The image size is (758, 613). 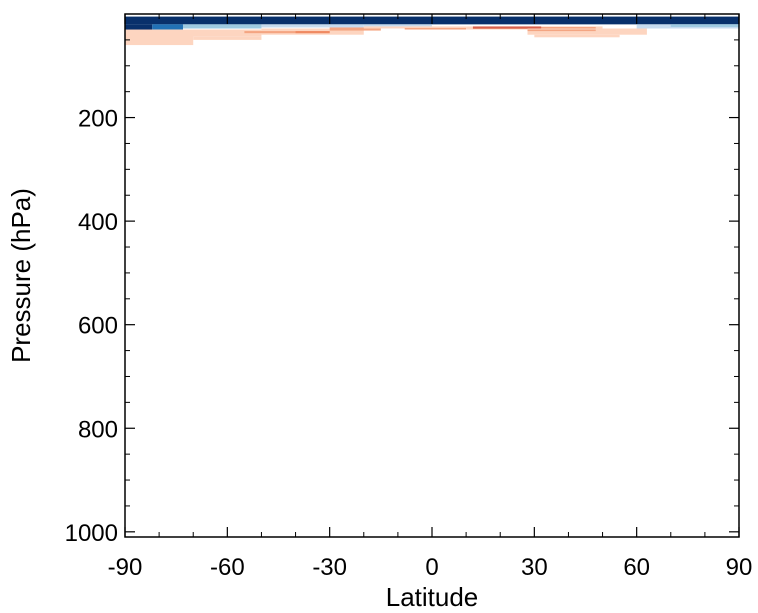 What do you see at coordinates (227, 567) in the screenshot?
I see `x-tick-label: -60` at bounding box center [227, 567].